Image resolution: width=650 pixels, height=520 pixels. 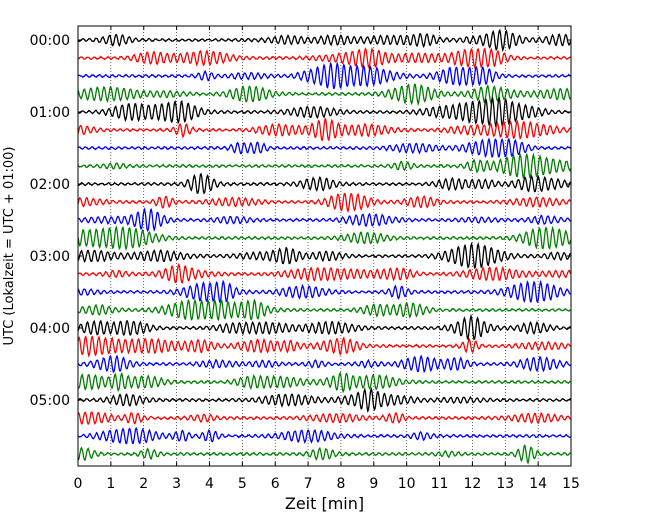 What do you see at coordinates (110, 484) in the screenshot?
I see `x-tick-label: 1` at bounding box center [110, 484].